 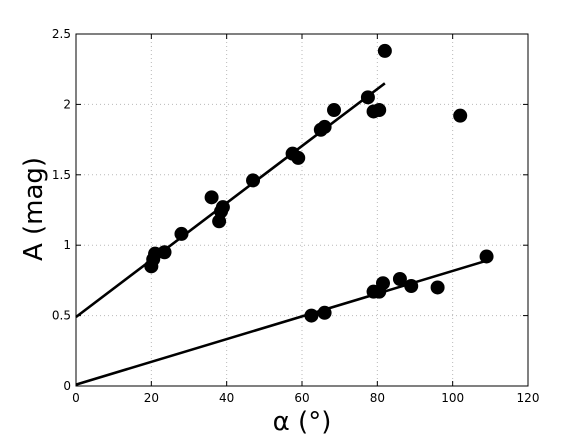 What do you see at coordinates (528, 398) in the screenshot?
I see `x-tick-label: 120` at bounding box center [528, 398].